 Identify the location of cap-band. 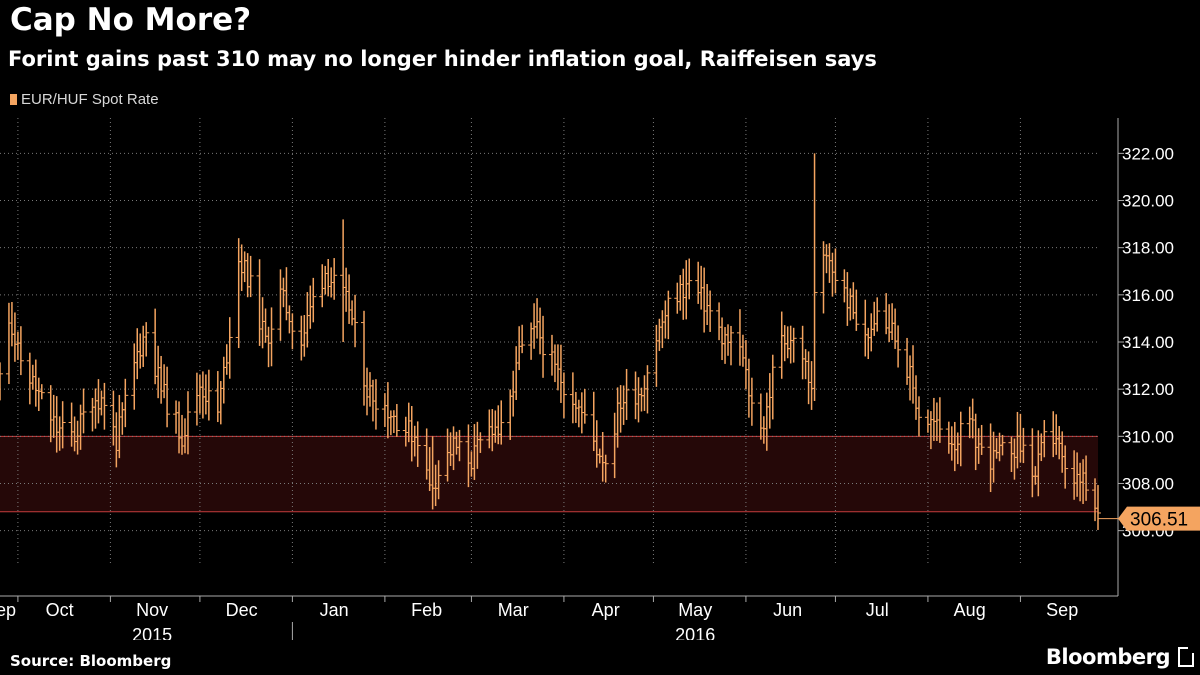
(549, 474).